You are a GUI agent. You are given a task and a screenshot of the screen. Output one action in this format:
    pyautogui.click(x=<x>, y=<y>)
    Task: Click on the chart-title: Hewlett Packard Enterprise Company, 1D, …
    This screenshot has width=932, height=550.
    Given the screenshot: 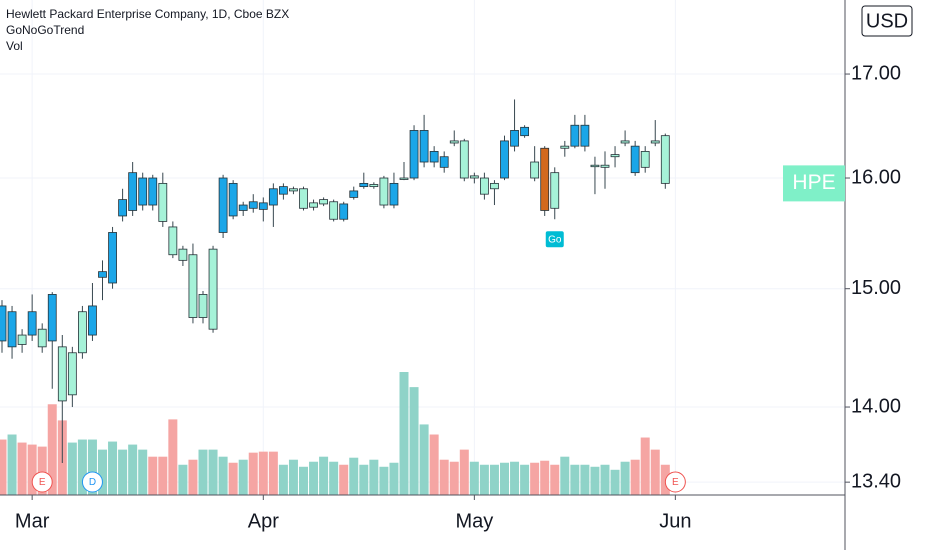 What is the action you would take?
    pyautogui.click(x=147, y=14)
    